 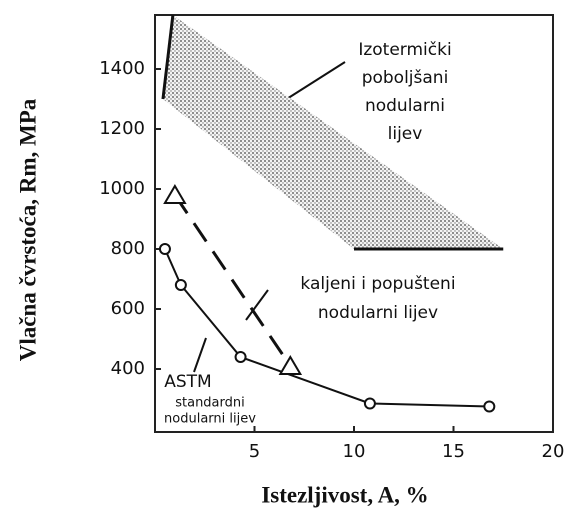 What do you see at coordinates (122, 68) in the screenshot?
I see `y-tick-label: 1400` at bounding box center [122, 68].